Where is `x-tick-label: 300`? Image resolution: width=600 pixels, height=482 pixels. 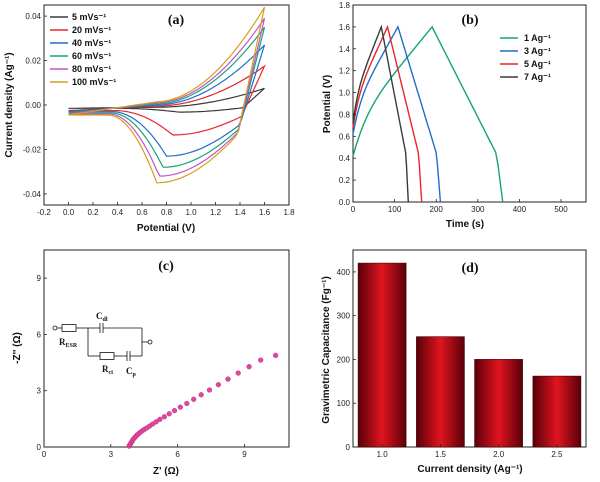 x-tick-label: 300 is located at coordinates (478, 209).